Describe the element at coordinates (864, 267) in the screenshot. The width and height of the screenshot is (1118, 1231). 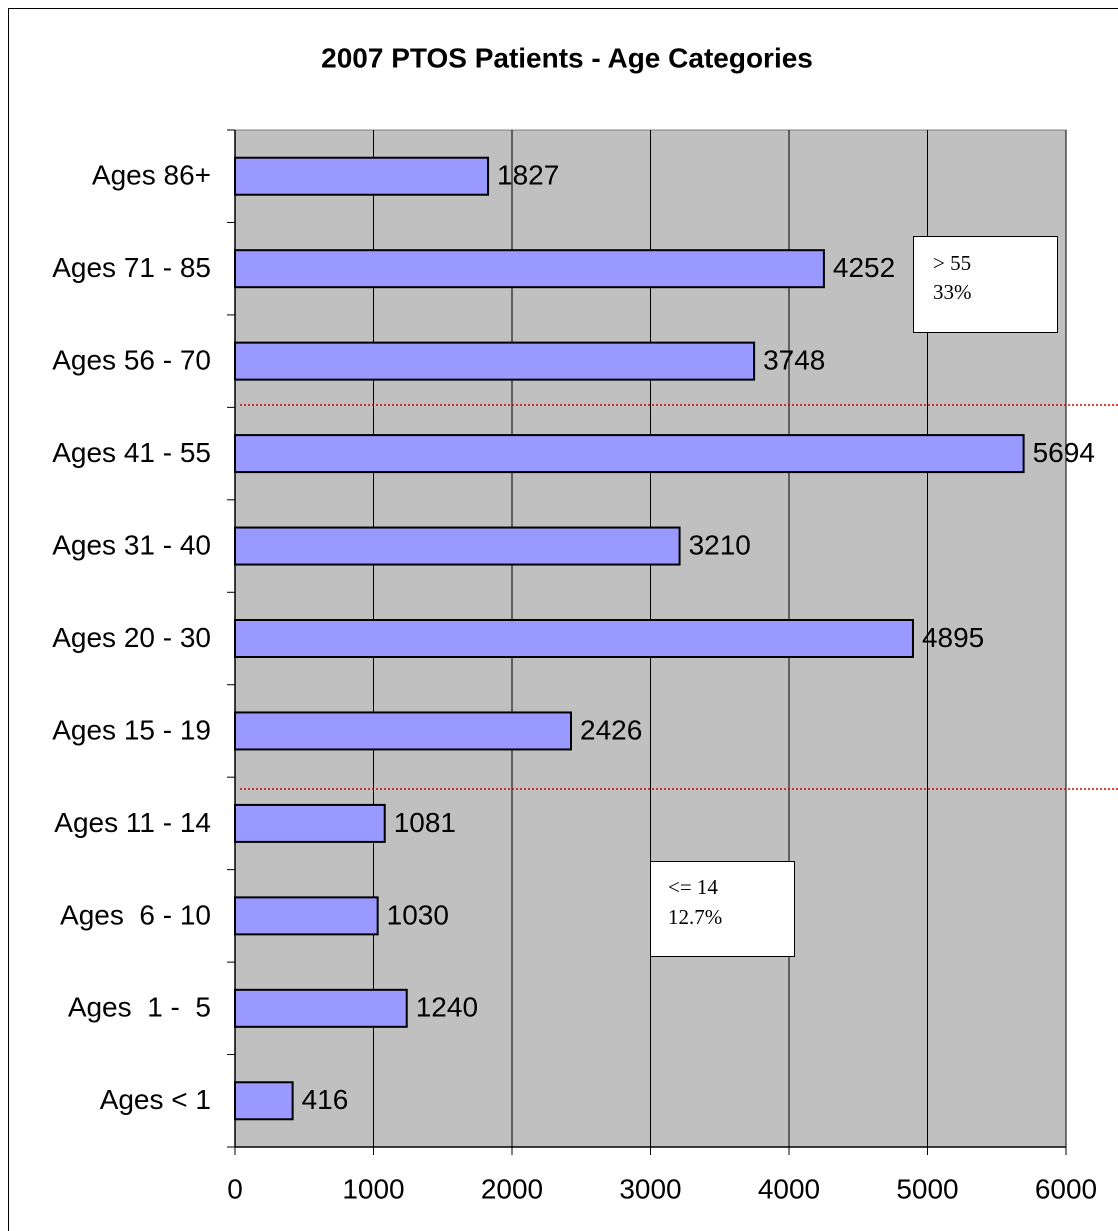
I see `value-label: 4252` at that location.